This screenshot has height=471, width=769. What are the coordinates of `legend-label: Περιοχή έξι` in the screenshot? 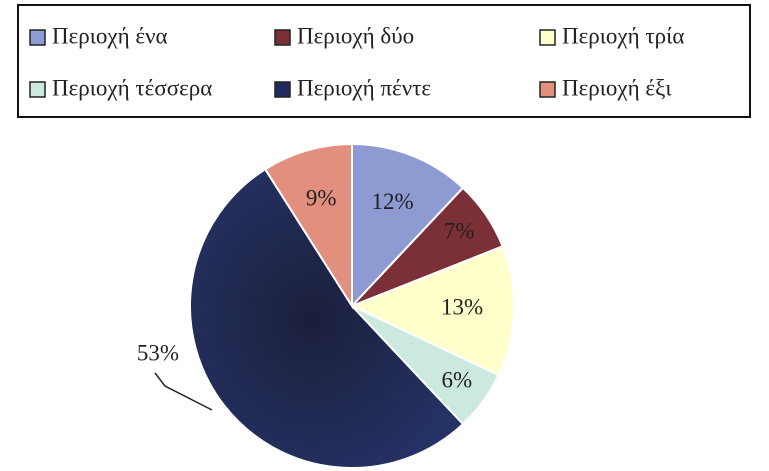 It's located at (617, 87).